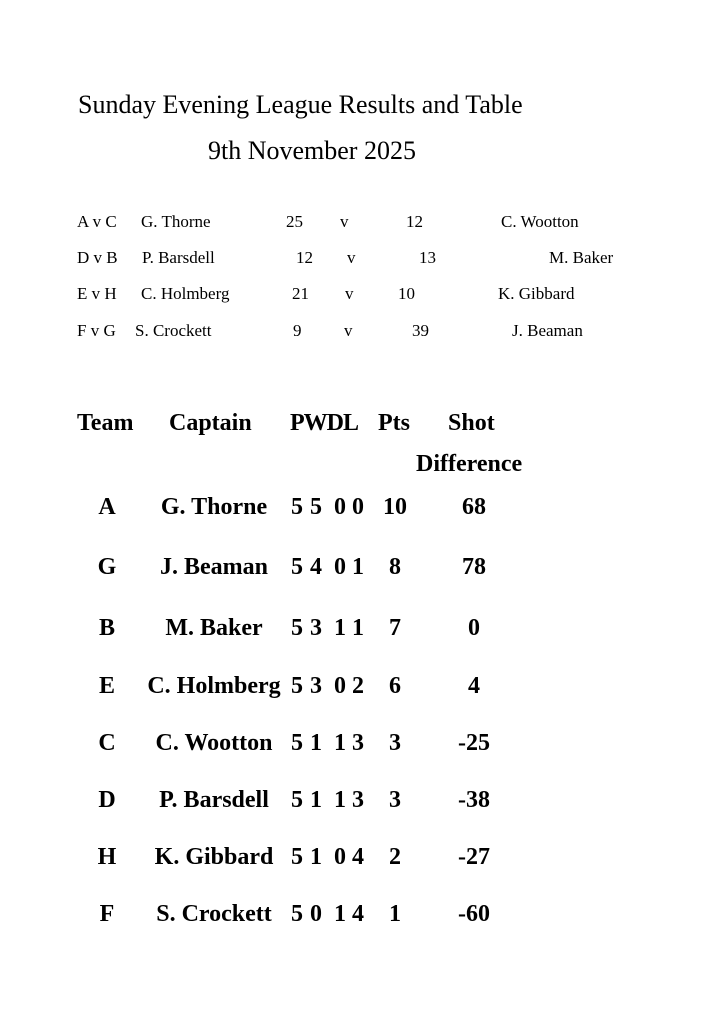  What do you see at coordinates (395, 857) in the screenshot?
I see `table-points: 2` at bounding box center [395, 857].